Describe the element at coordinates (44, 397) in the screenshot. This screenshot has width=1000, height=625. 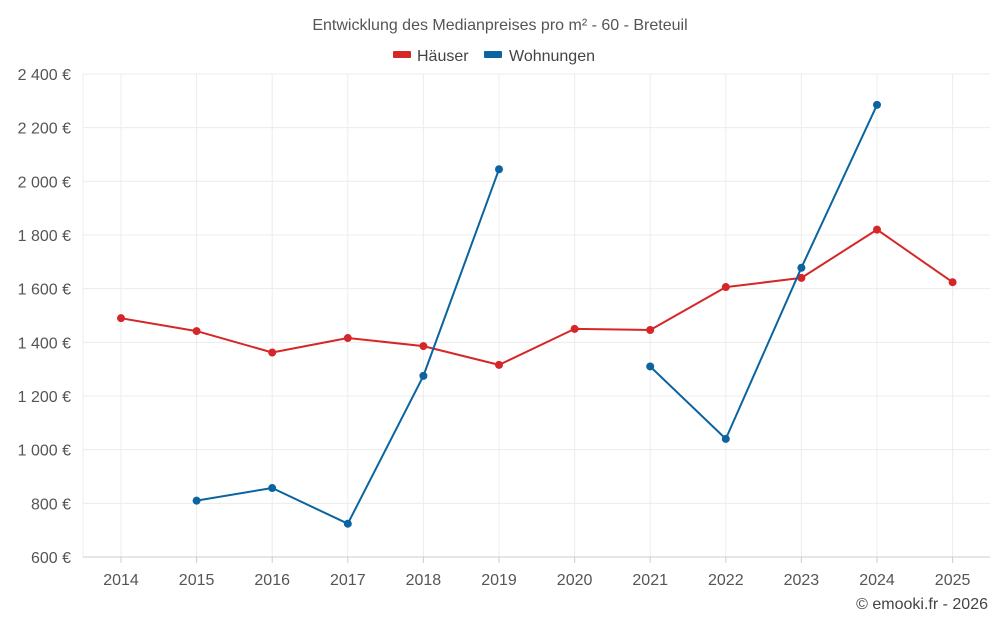
I see `y-tick-label: 1 200 €` at that location.